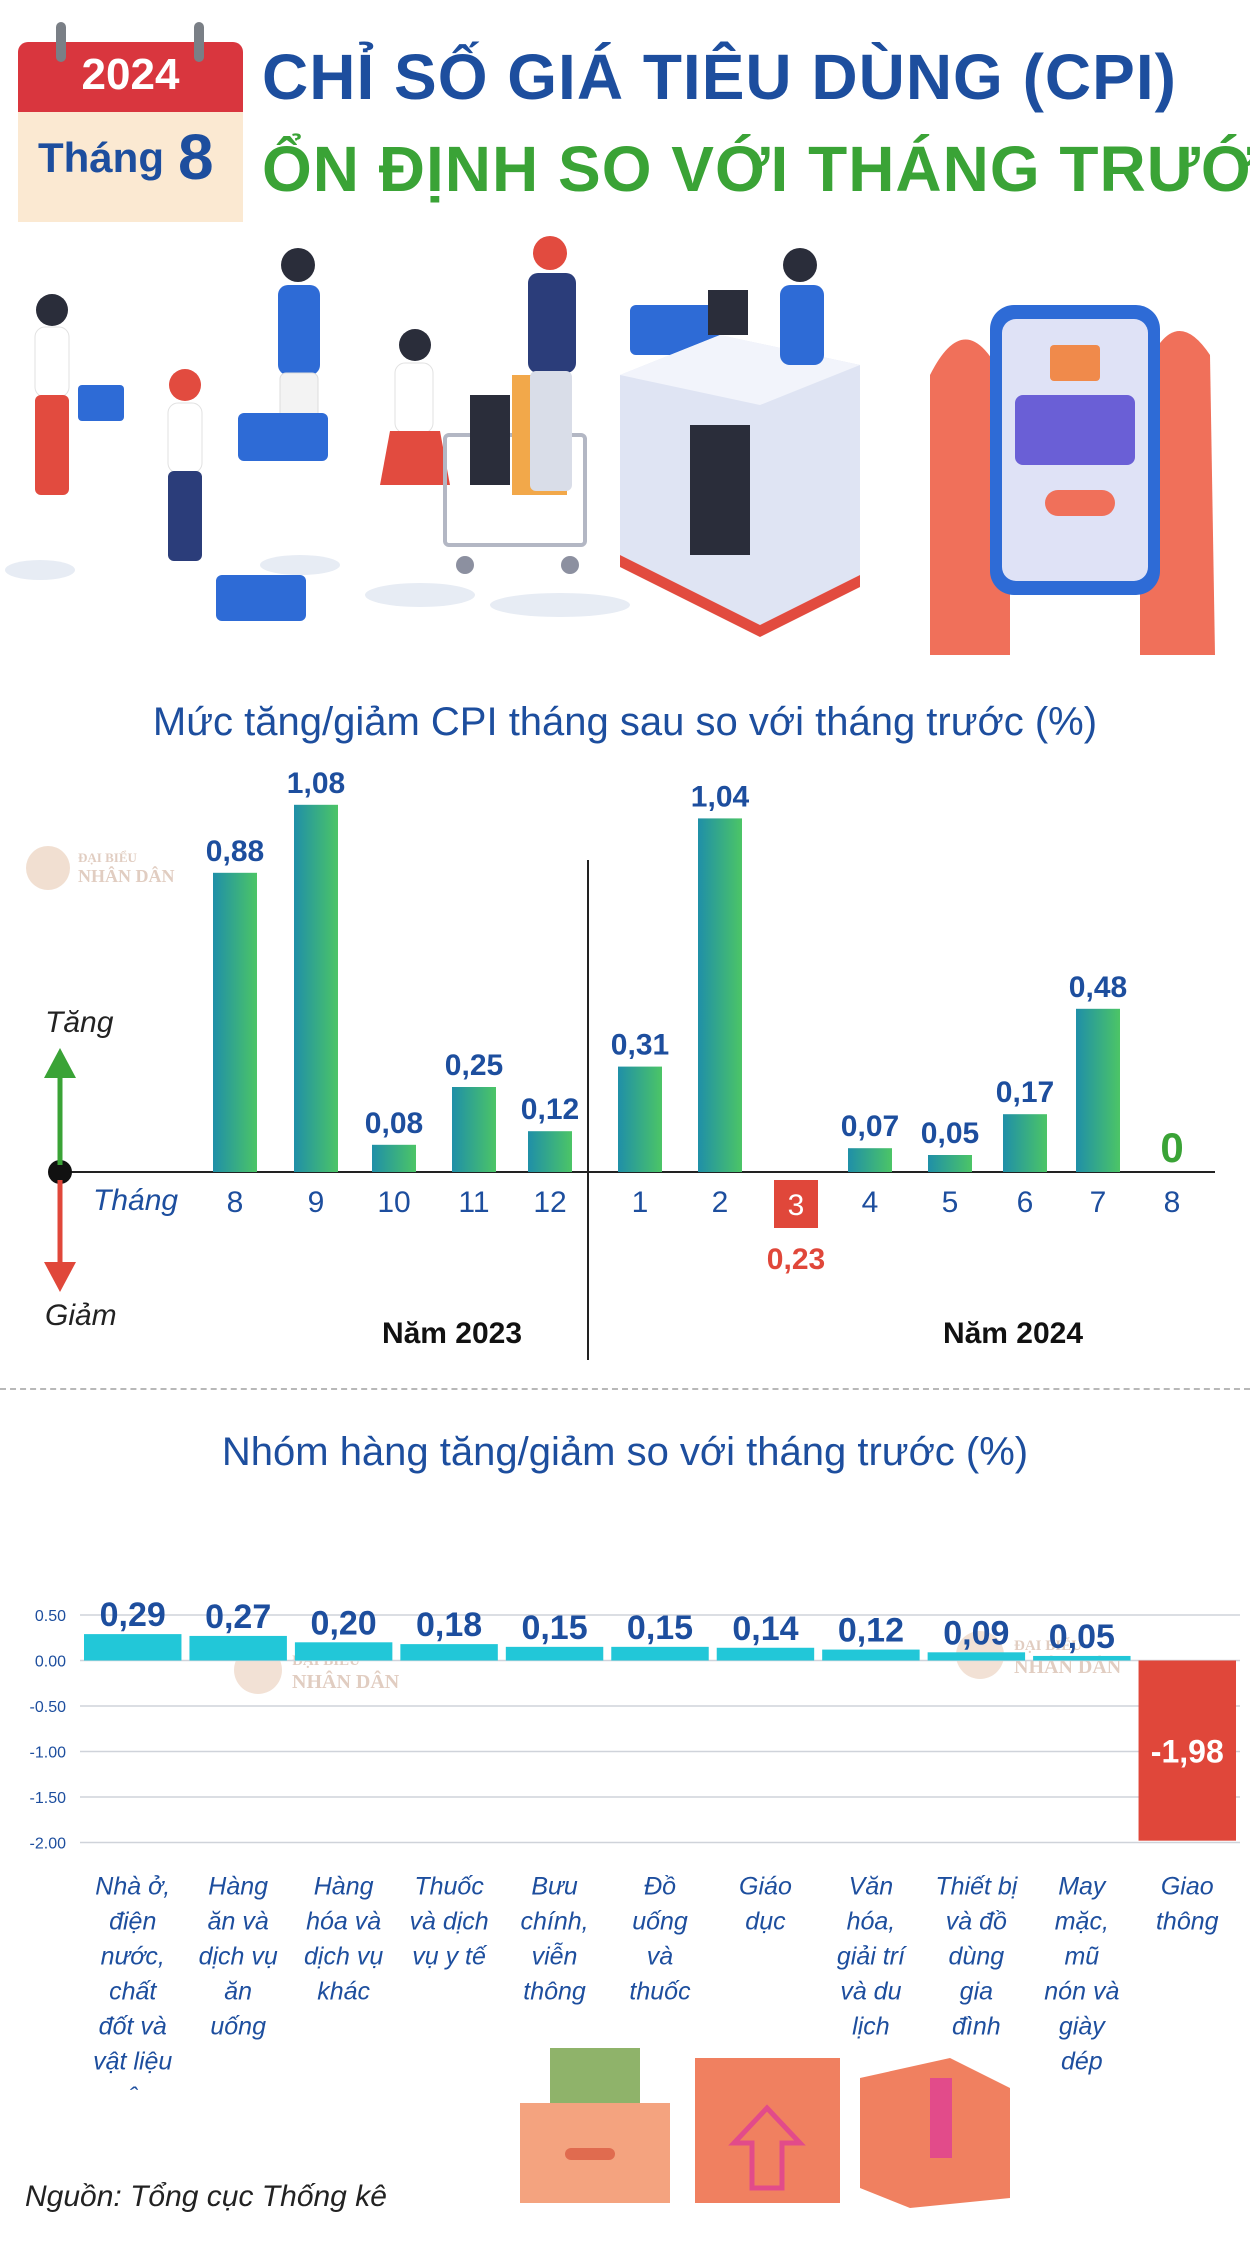  Describe the element at coordinates (550, 1109) in the screenshot. I see `data-label: 0,12` at that location.